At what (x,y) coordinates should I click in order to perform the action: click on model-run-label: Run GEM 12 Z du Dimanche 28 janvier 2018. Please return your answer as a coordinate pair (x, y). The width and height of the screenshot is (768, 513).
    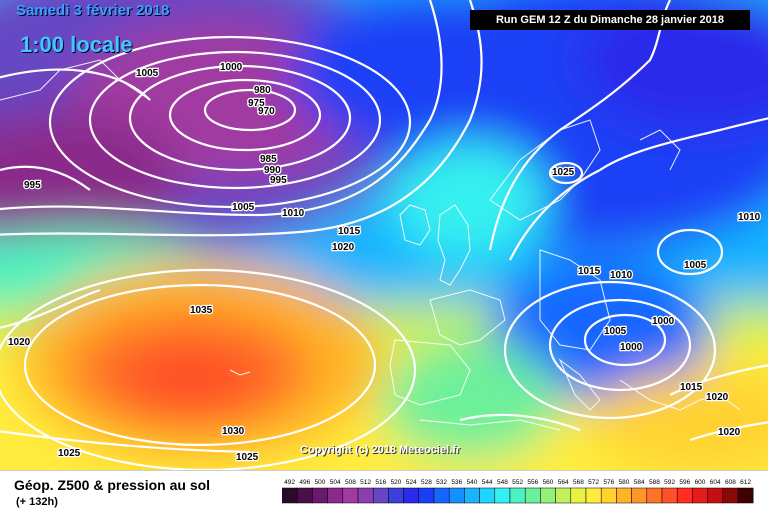
    Looking at the image, I should click on (610, 20).